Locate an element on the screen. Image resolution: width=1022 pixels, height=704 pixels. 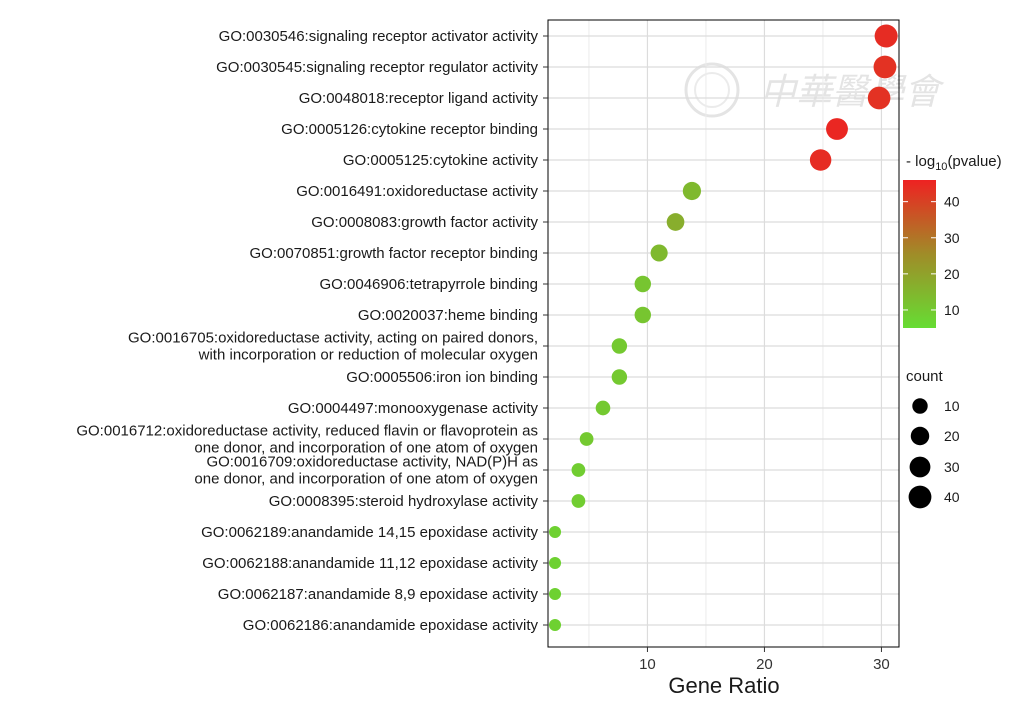
x-axis-title: Gene Ratio is located at coordinates (723, 685).